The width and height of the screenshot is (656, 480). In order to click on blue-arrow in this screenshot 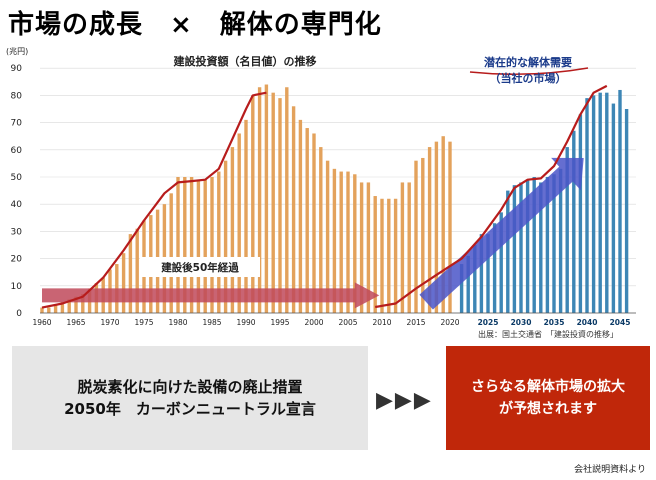, I will do `click(501, 233)`.